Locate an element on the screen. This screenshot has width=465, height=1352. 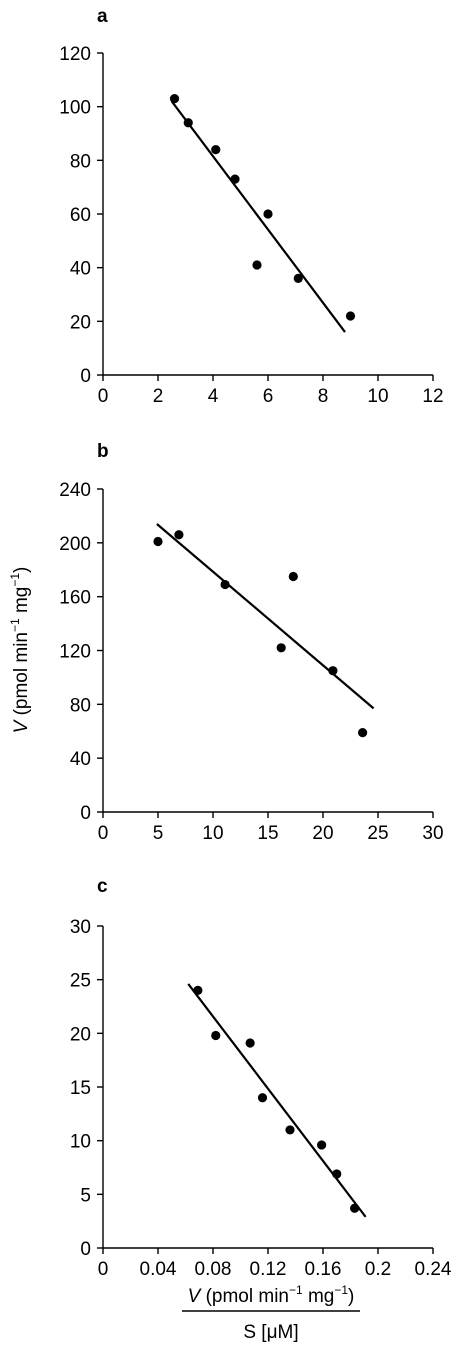
panel-c-x-tick-label: 0.08 is located at coordinates (213, 1269).